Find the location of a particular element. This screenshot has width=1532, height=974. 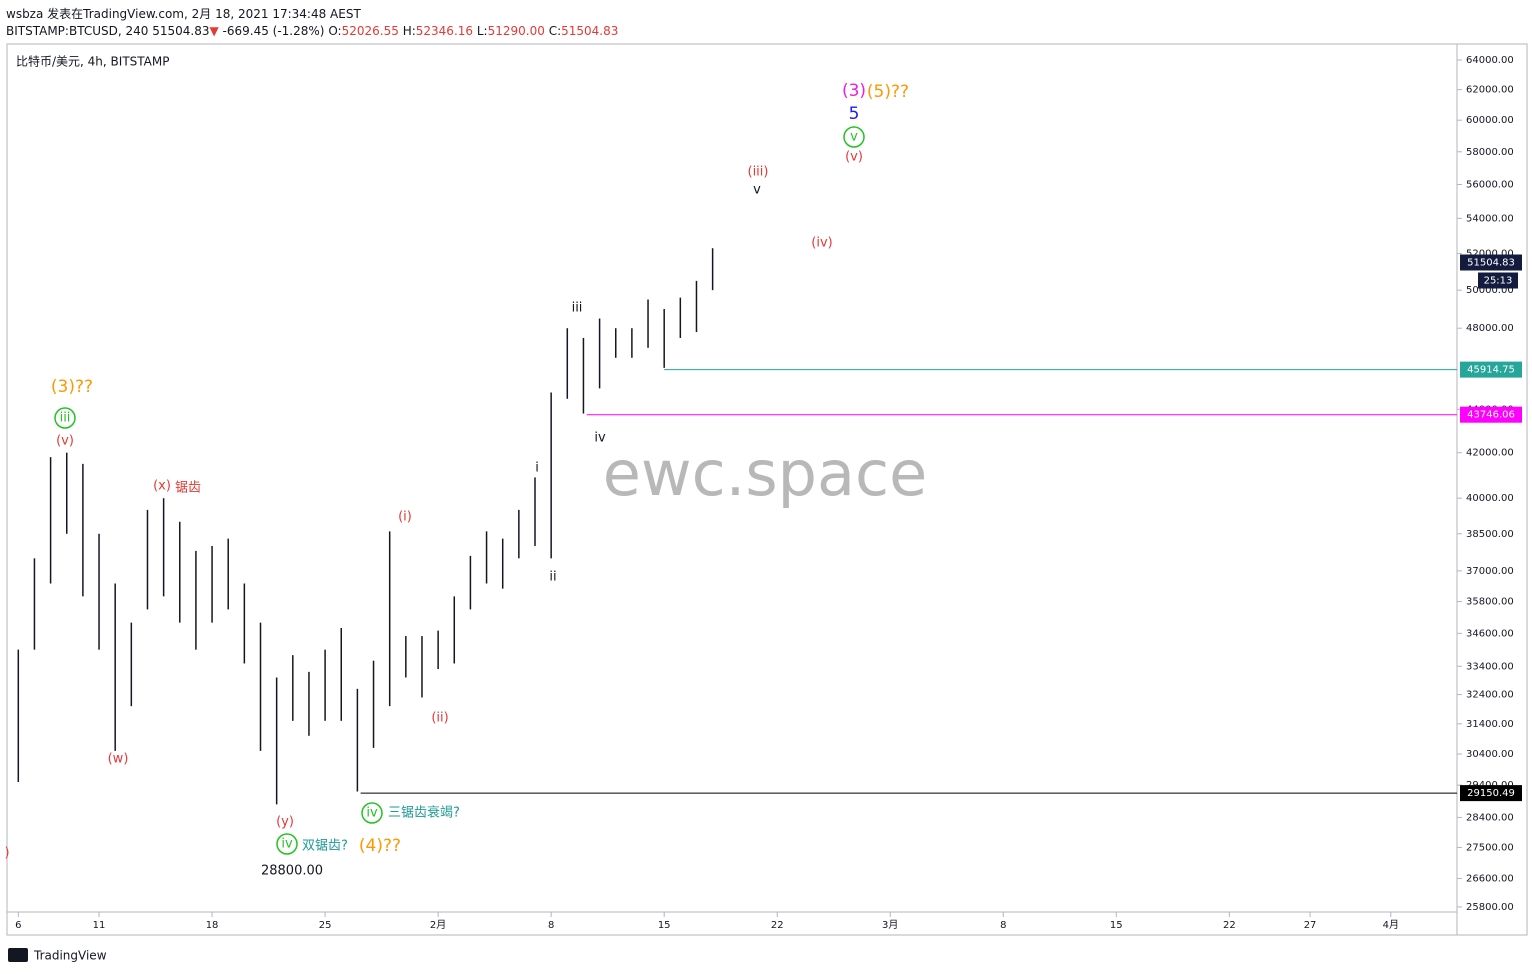

y-tick-label: 42000.00 is located at coordinates (1490, 453).